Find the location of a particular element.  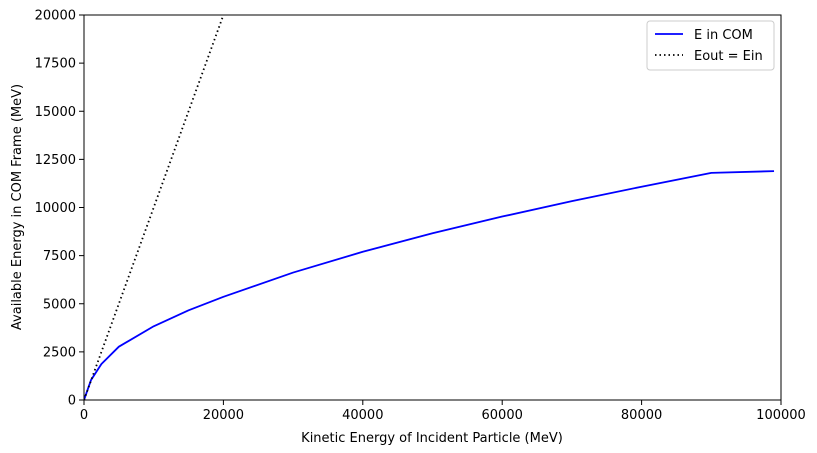

y-tick-label: 7500 is located at coordinates (59, 256).